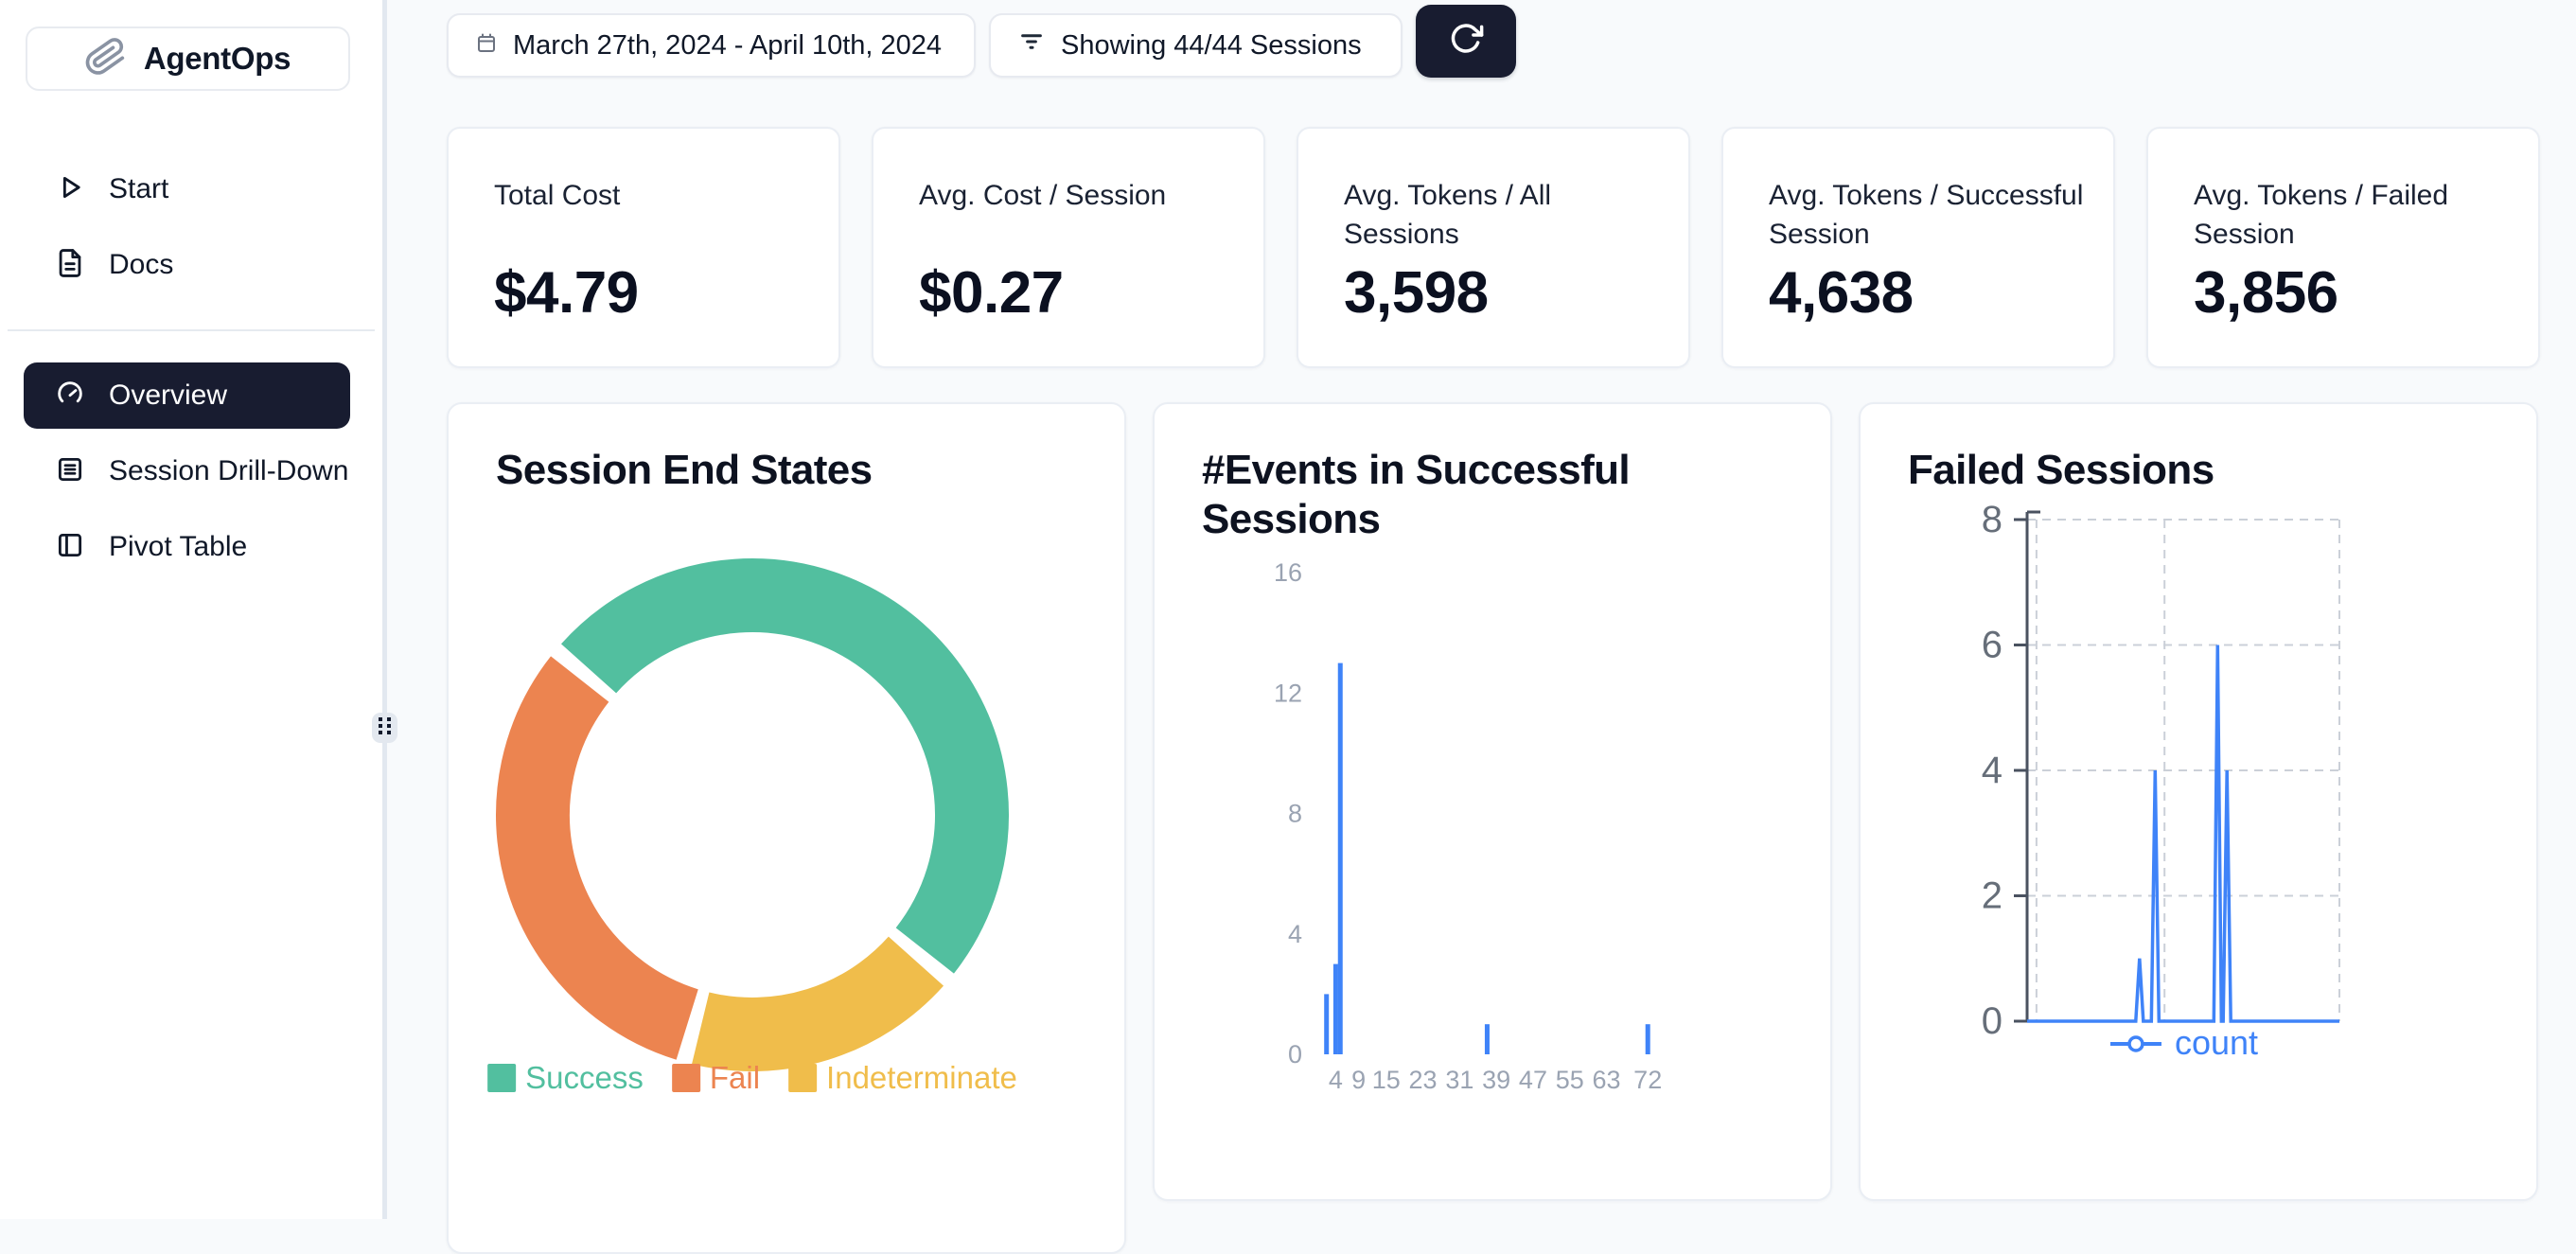  What do you see at coordinates (217, 59) in the screenshot?
I see `app-title: AgentOps` at bounding box center [217, 59].